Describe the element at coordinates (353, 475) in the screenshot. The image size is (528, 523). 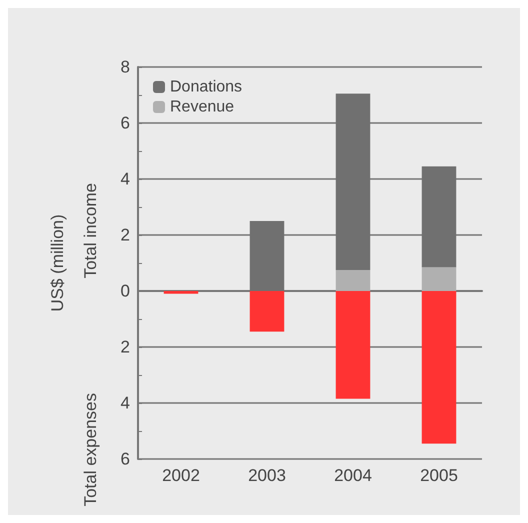
I see `x-tick-label: 2004` at that location.